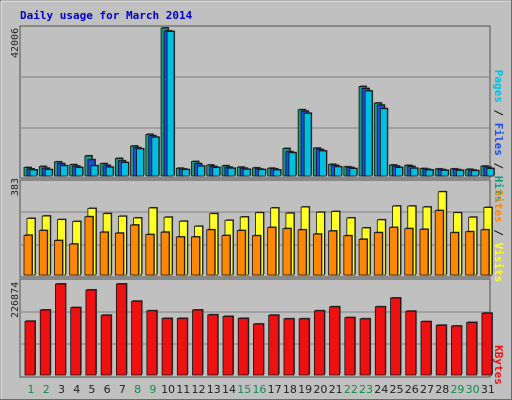  What do you see at coordinates (498, 233) in the screenshot?
I see `side-label-sep-3: /` at bounding box center [498, 233].